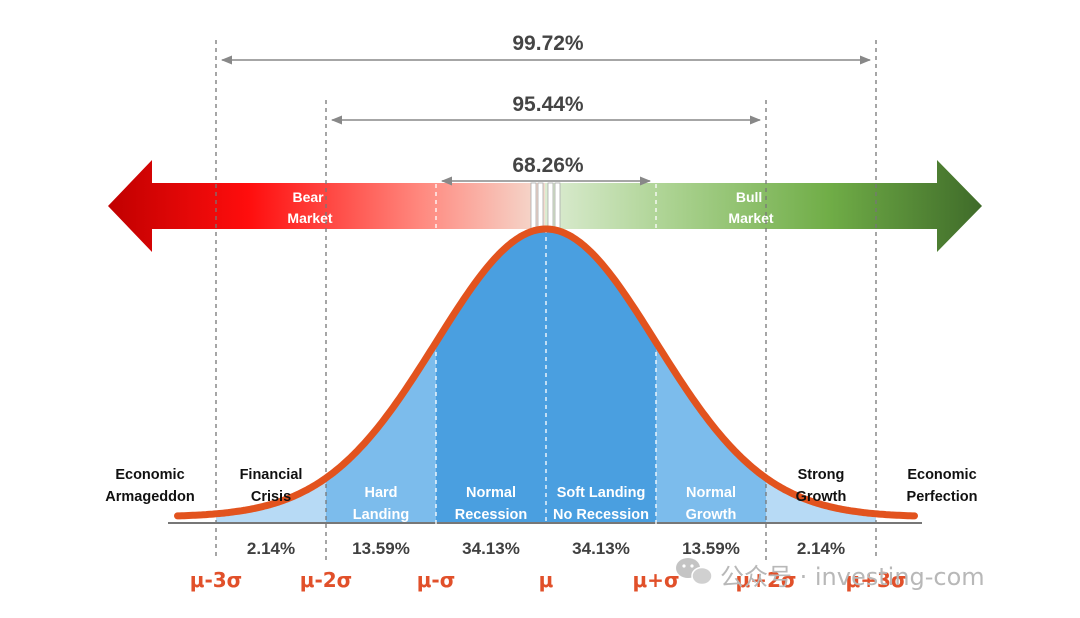 The image size is (1080, 618). What do you see at coordinates (491, 515) in the screenshot?
I see `region-label-line: Recession` at bounding box center [491, 515].